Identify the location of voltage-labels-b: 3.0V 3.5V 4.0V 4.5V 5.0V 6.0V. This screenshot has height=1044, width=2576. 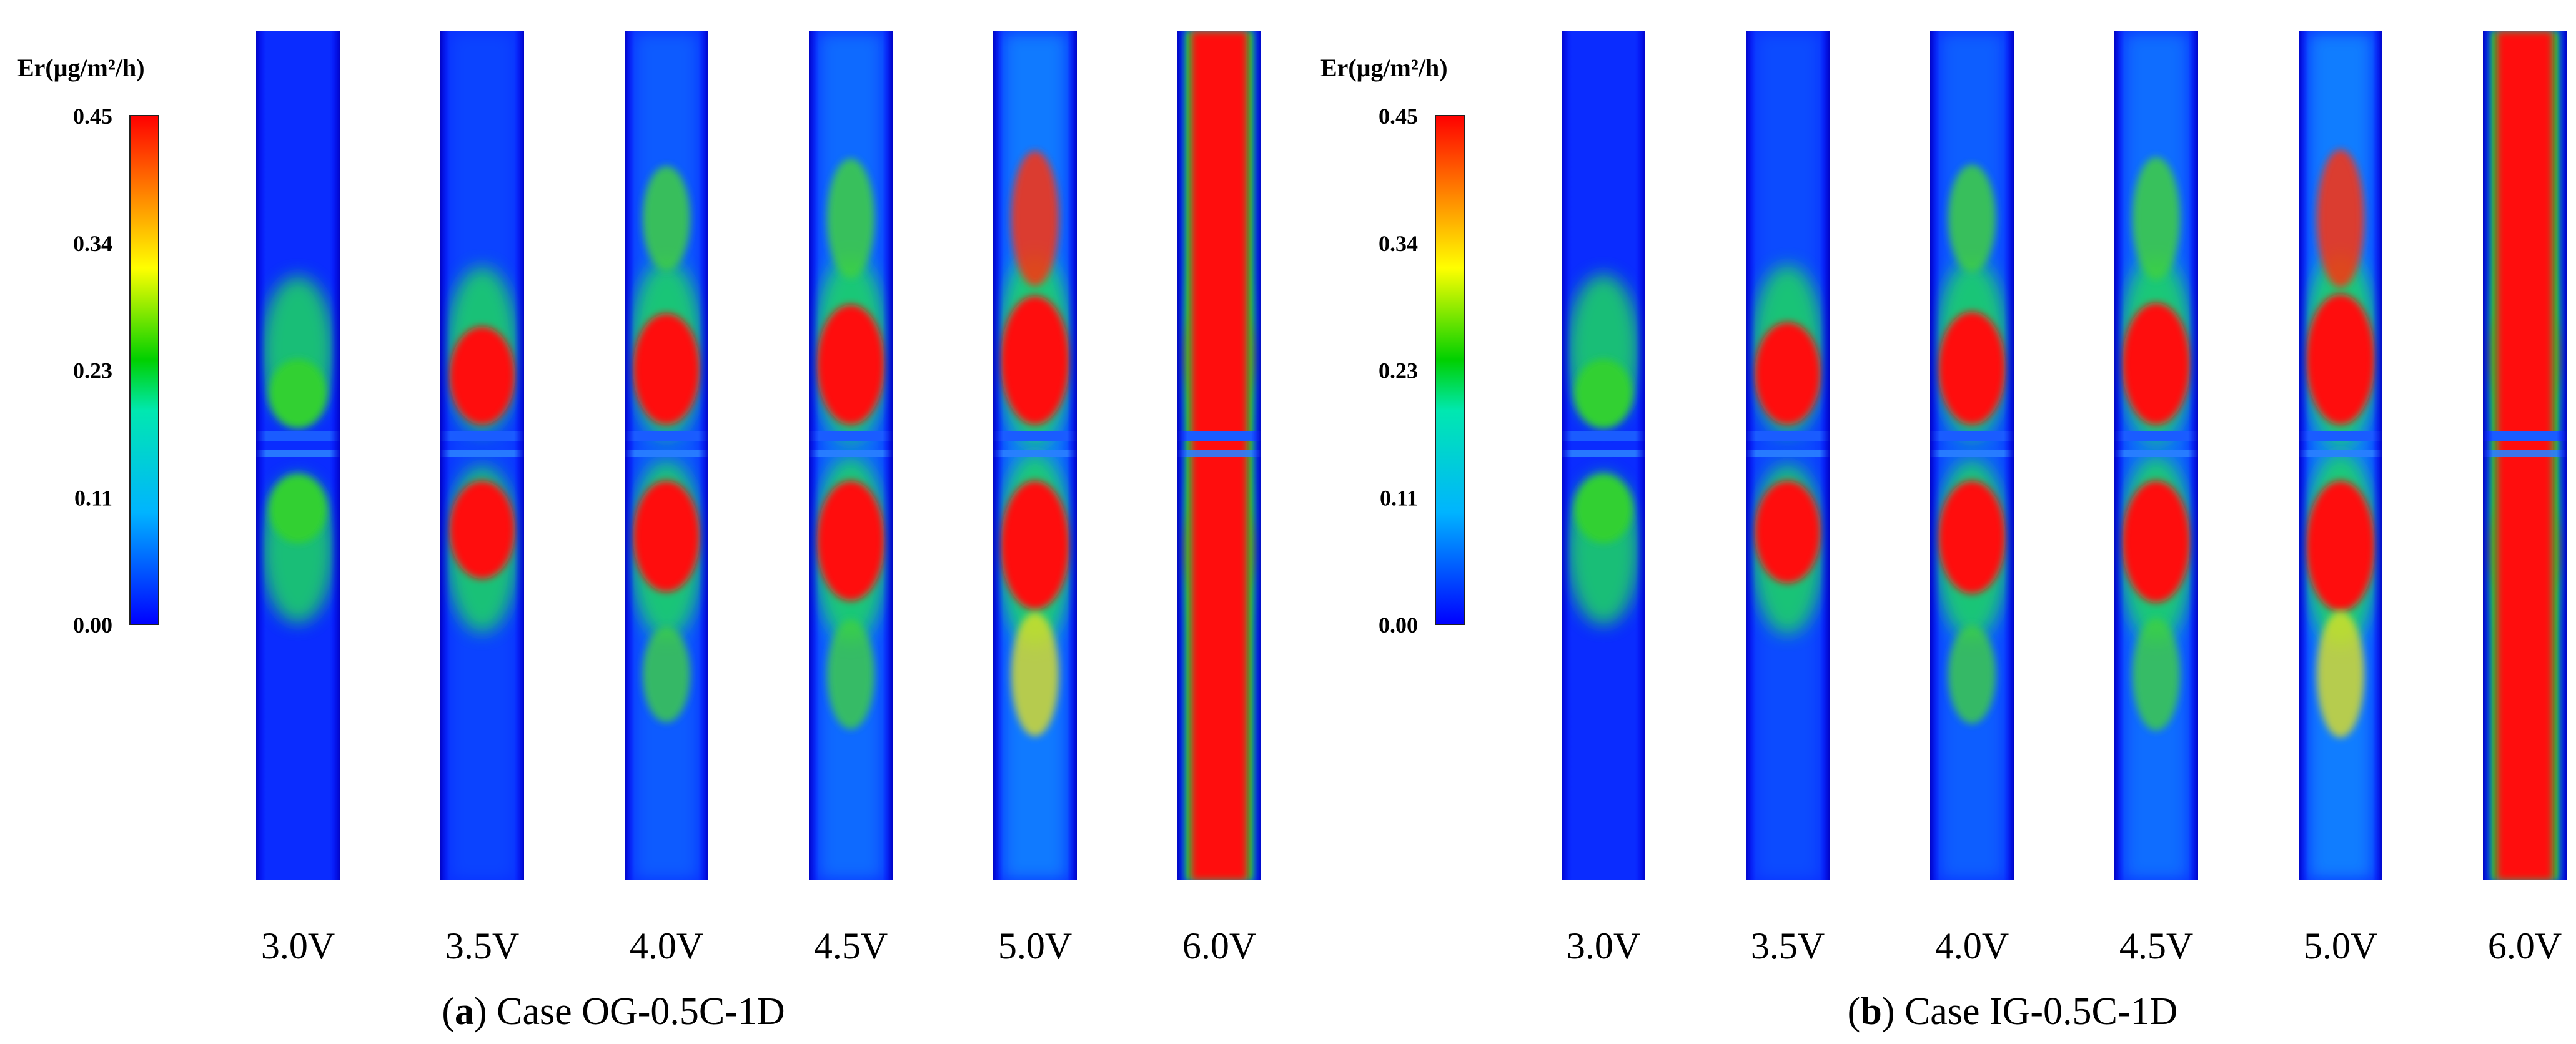
(2064, 946).